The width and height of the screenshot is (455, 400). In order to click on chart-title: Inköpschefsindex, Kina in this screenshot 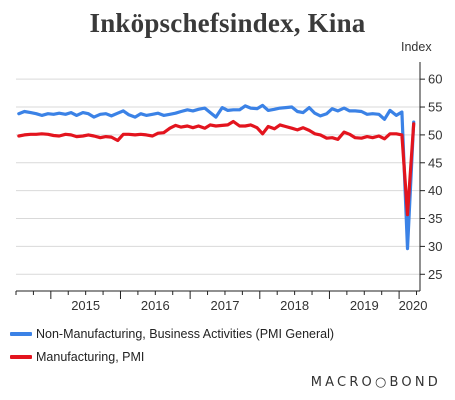, I will do `click(227, 23)`.